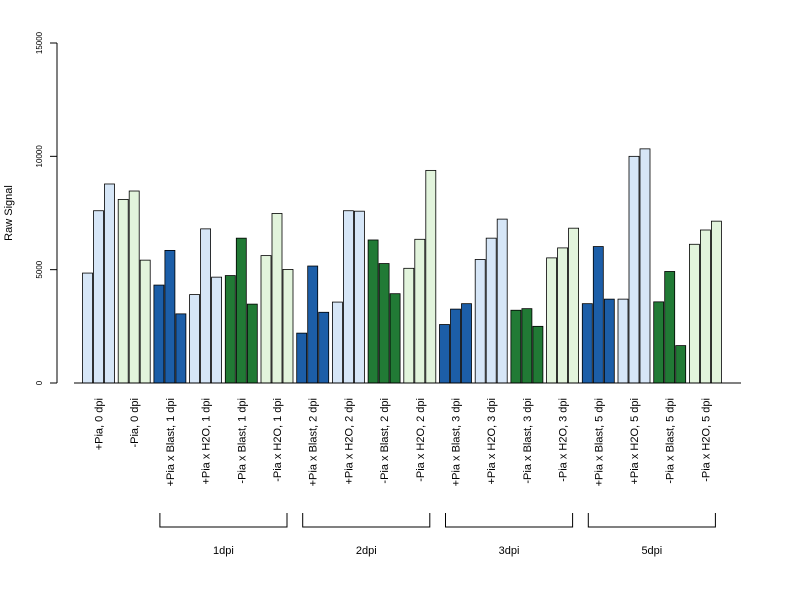 The height and width of the screenshot is (600, 800). What do you see at coordinates (135, 423) in the screenshot?
I see `x-tick-label: -Pia, 0 dpi` at bounding box center [135, 423].